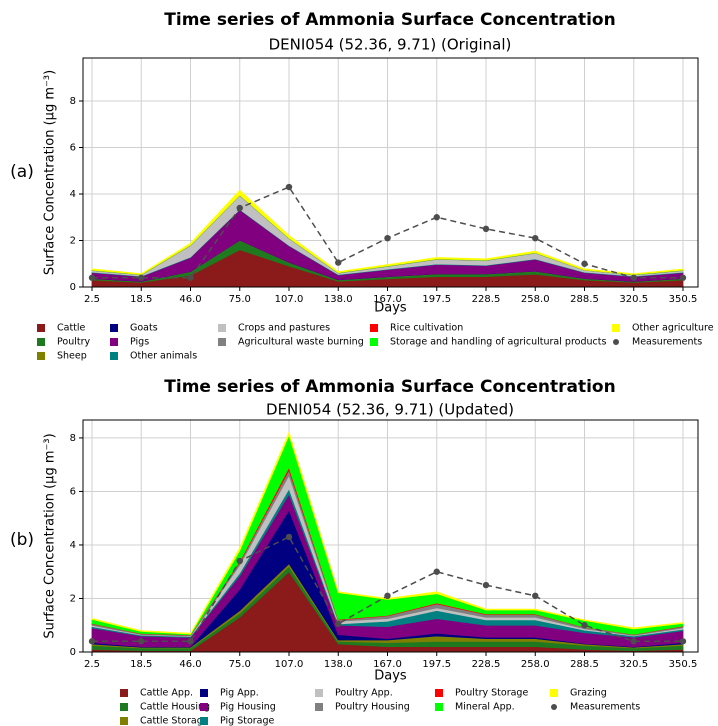 The image size is (718, 726). I want to click on legend-label: Pig App., so click(239, 693).